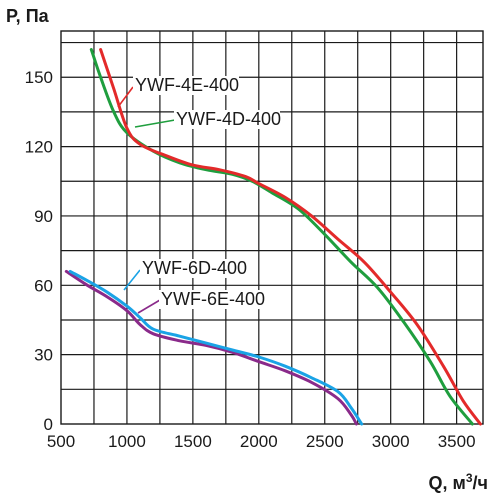 The image size is (500, 501). I want to click on x-tick-label: 500, so click(61, 441).